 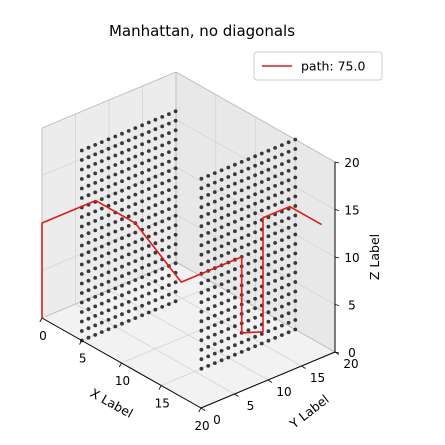 What do you see at coordinates (318, 66) in the screenshot?
I see `legend-frame` at bounding box center [318, 66].